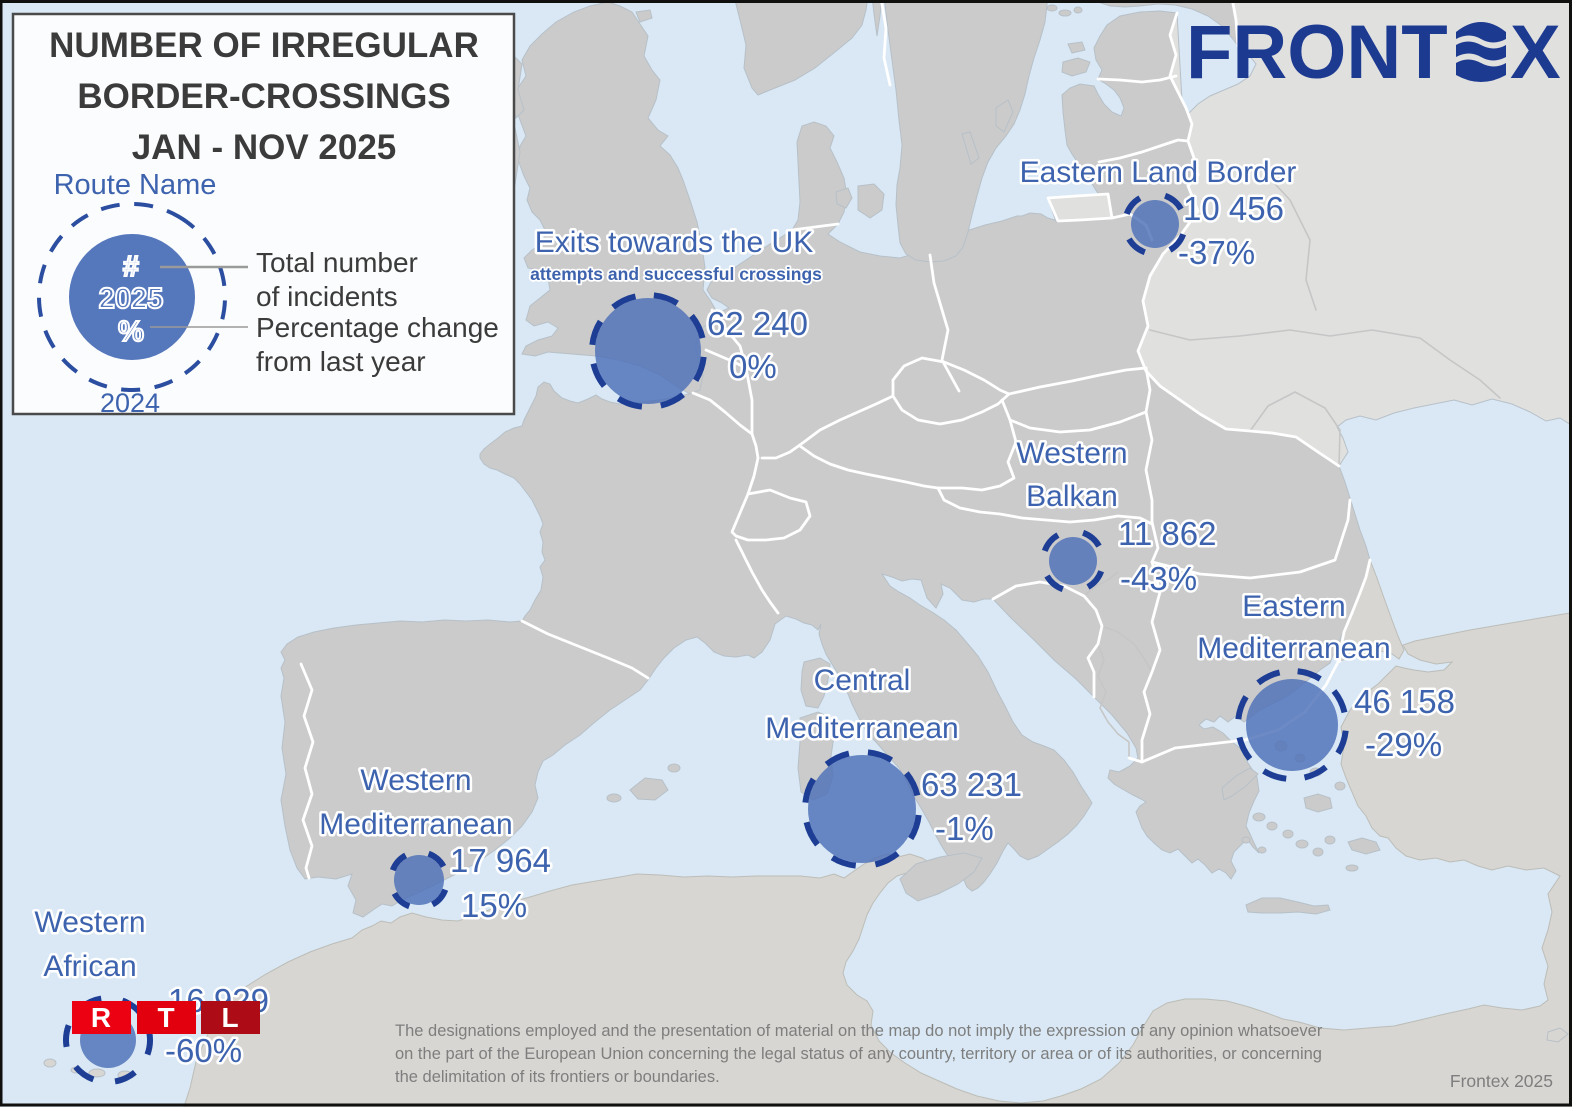 Image resolution: width=1572 pixels, height=1107 pixels. I want to click on svg-text: 11 862, so click(1167, 533).